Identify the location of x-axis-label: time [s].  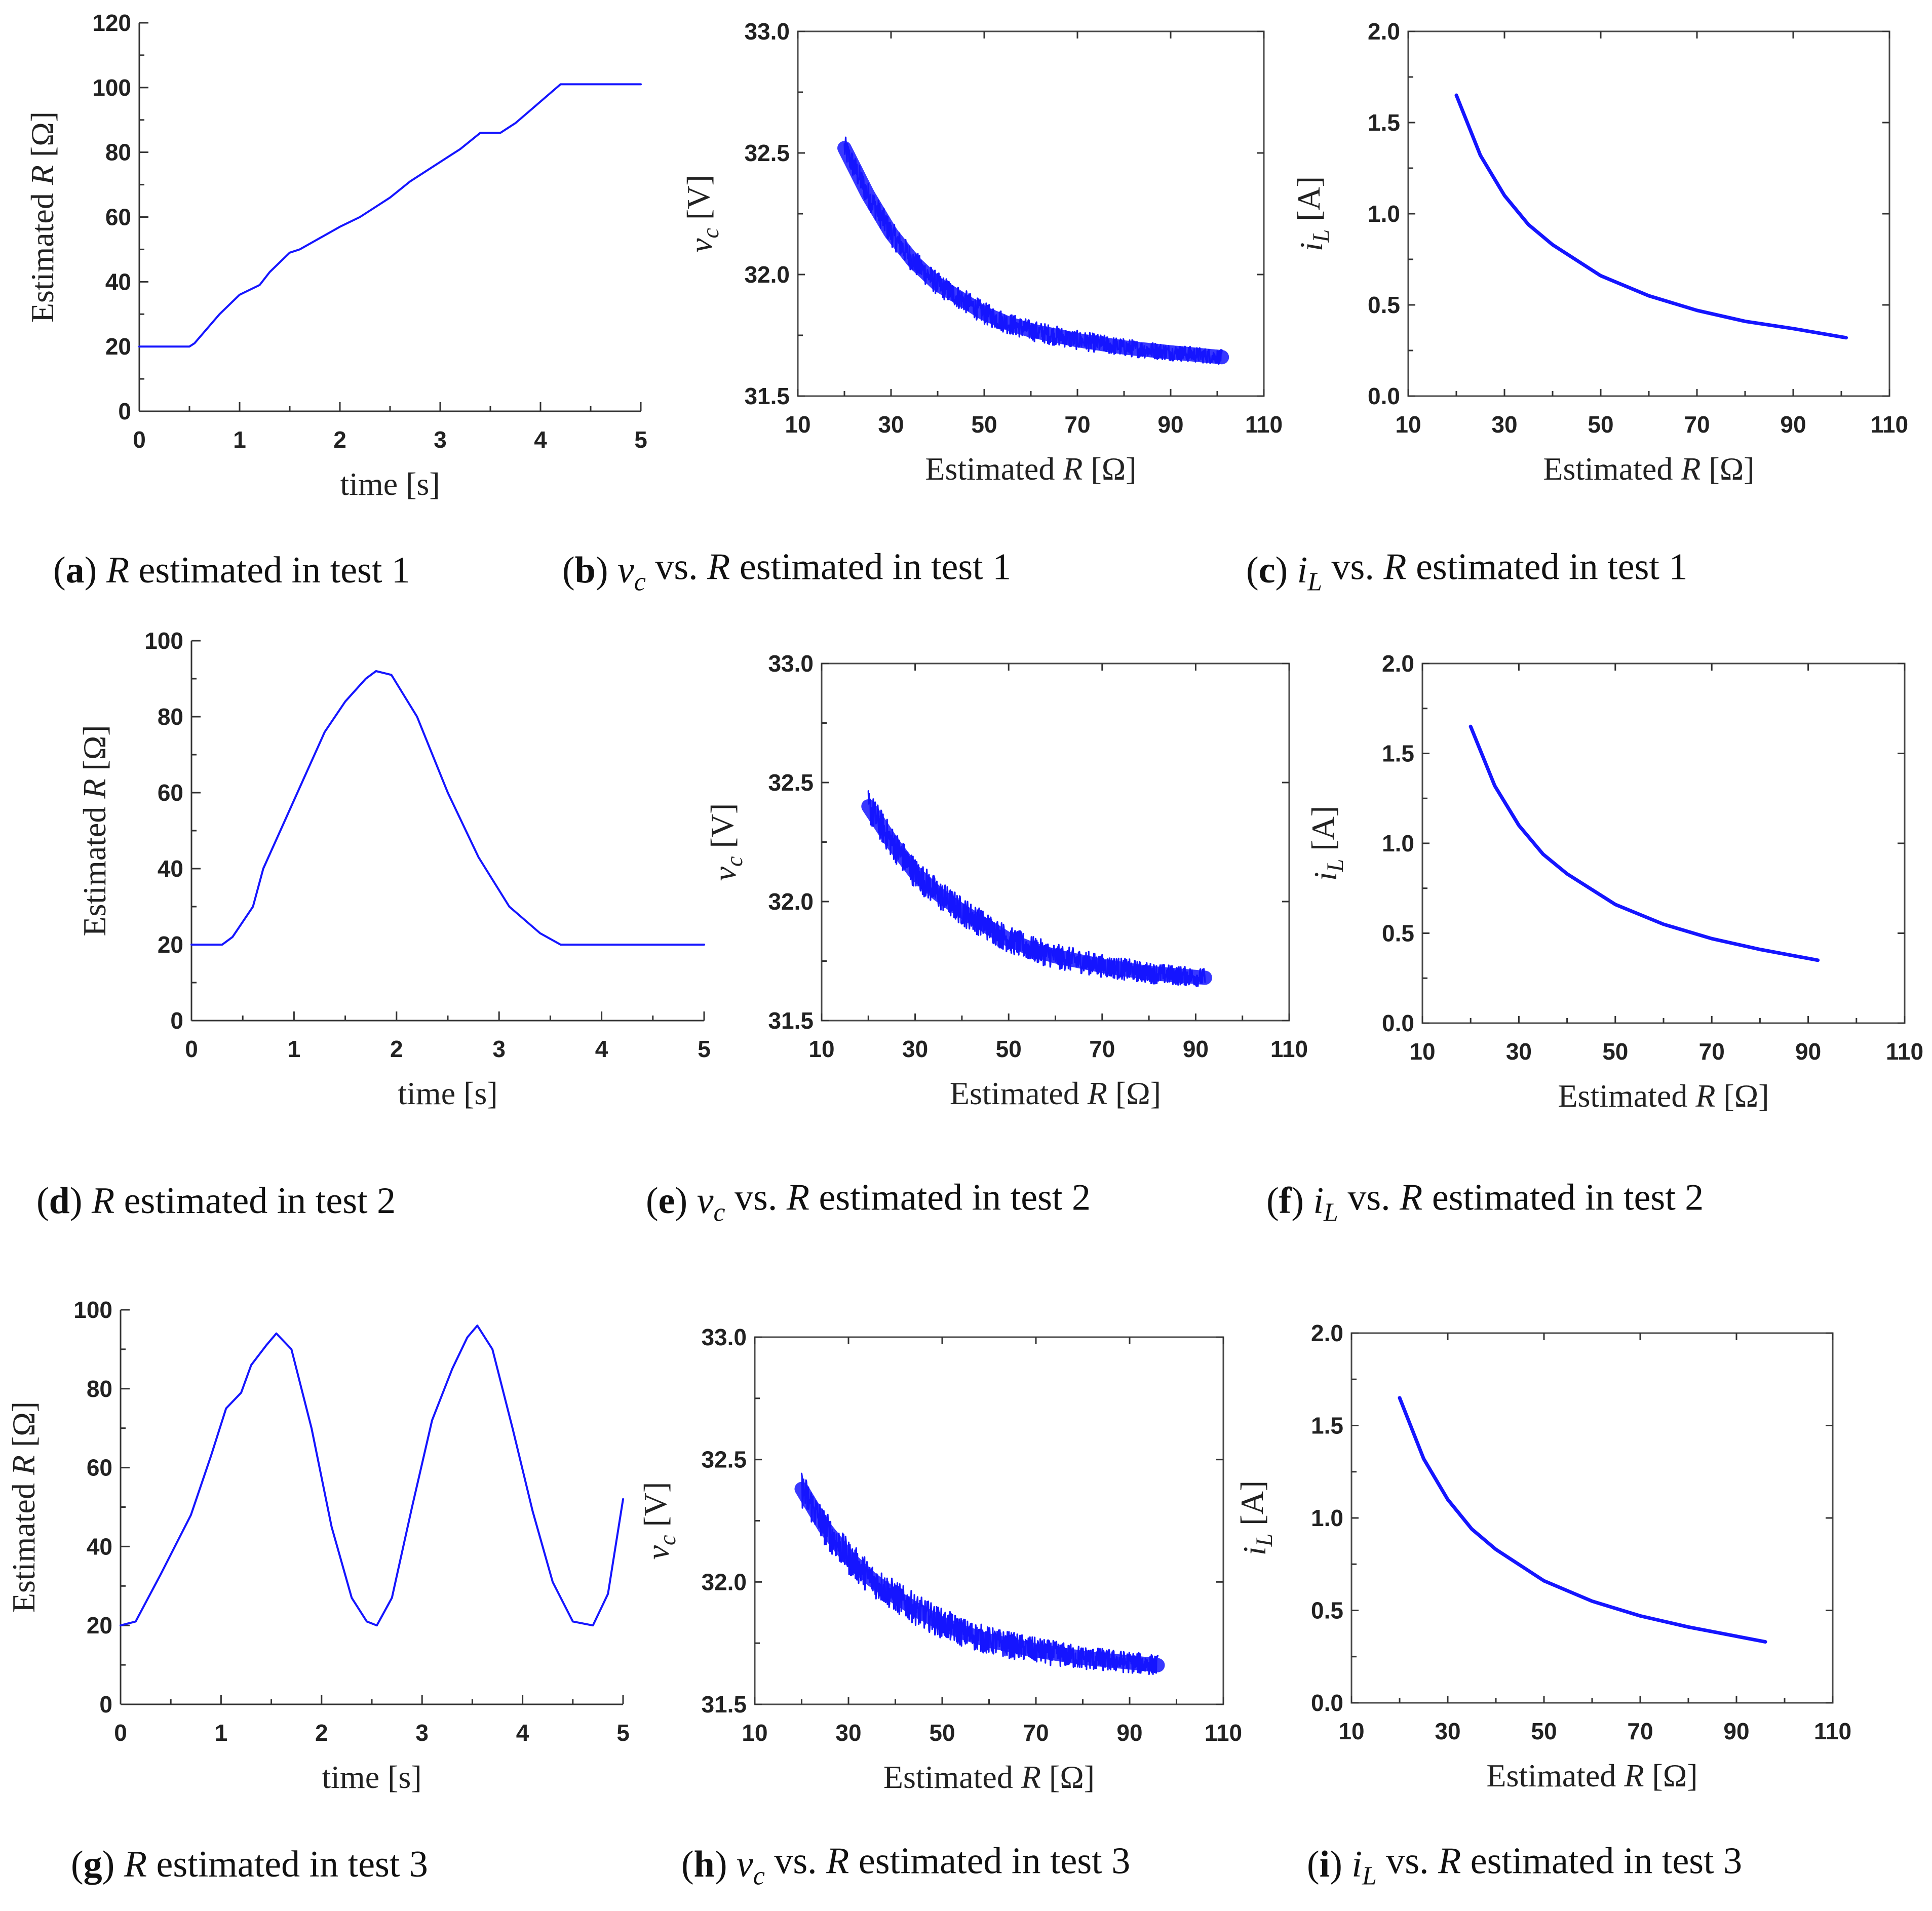
(390, 484).